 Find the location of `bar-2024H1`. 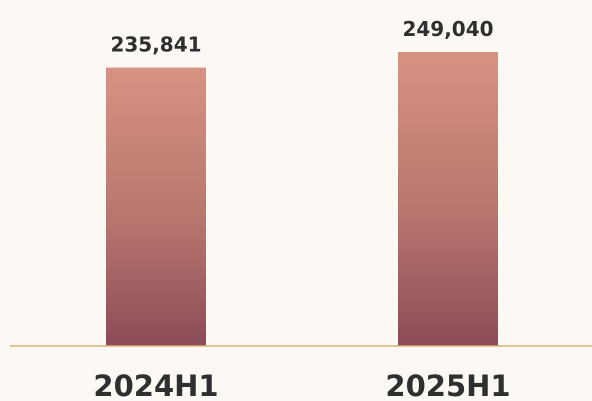

bar-2024H1 is located at coordinates (156, 207).